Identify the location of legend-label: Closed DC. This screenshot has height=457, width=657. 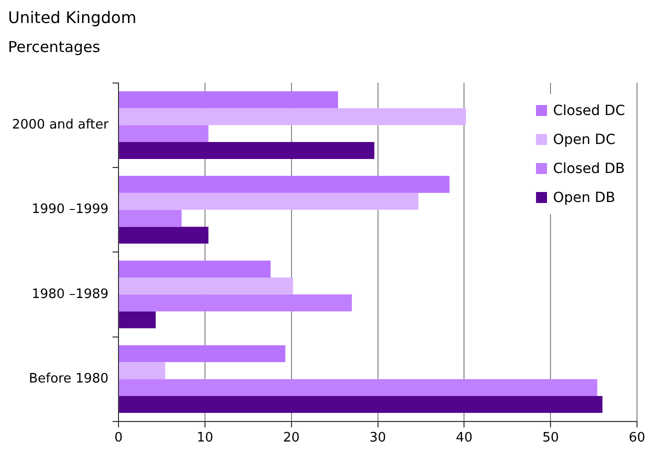
(588, 110).